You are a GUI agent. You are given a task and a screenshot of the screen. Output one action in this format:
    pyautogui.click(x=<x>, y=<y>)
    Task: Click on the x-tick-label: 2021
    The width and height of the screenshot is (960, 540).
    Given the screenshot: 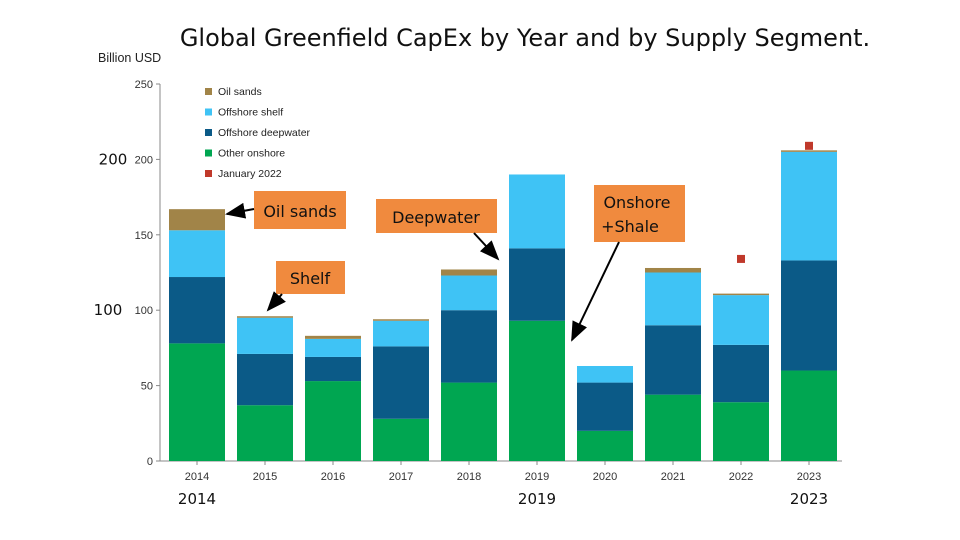 What is the action you would take?
    pyautogui.click(x=673, y=477)
    